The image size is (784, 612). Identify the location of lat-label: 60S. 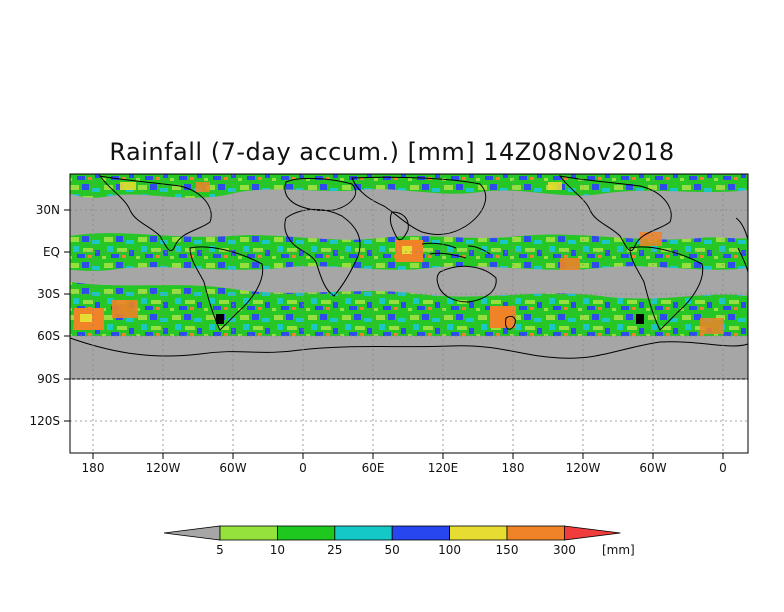
(48, 336).